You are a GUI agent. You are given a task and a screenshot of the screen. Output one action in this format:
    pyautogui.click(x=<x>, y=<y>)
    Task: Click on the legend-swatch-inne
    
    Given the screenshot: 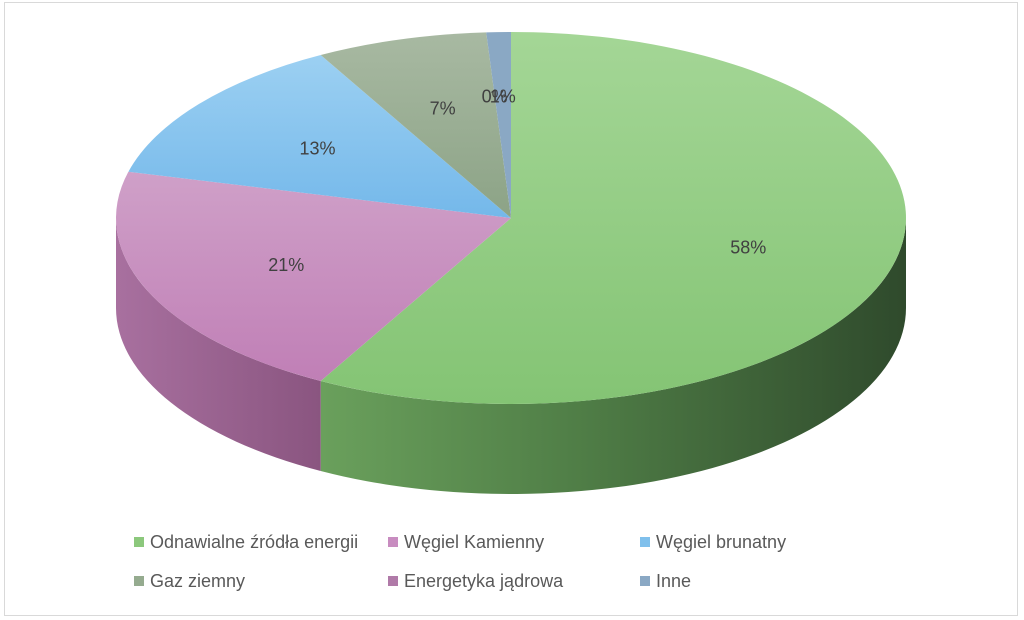 What is the action you would take?
    pyautogui.click(x=645, y=581)
    